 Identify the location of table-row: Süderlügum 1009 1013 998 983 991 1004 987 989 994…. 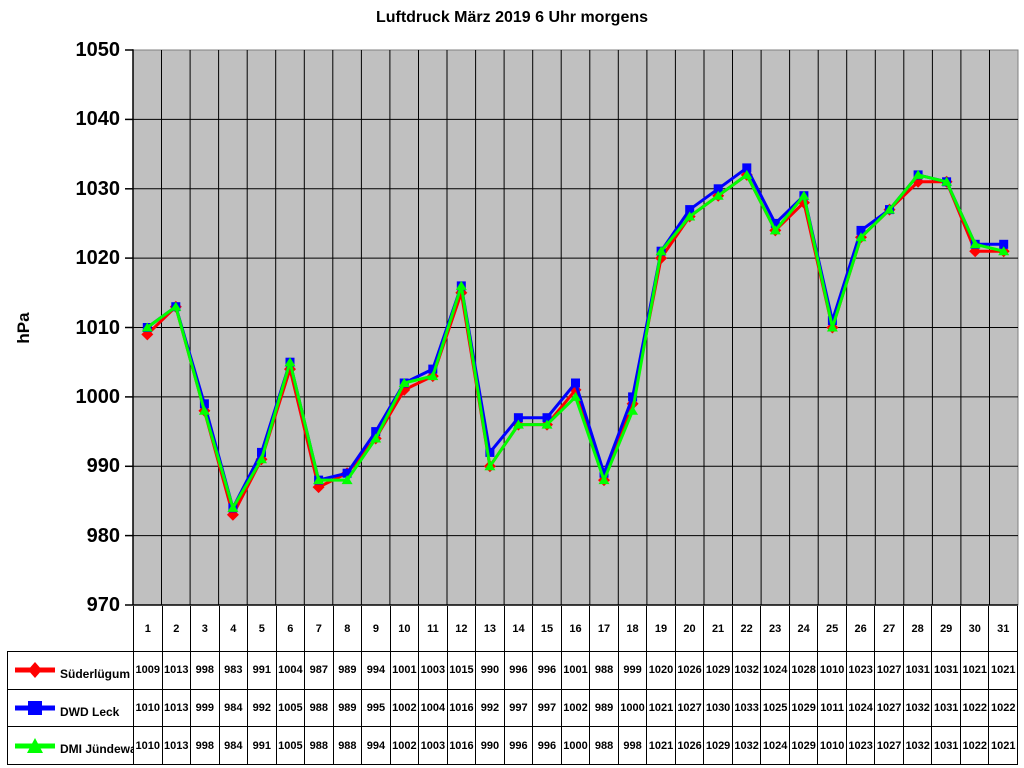
(512, 671).